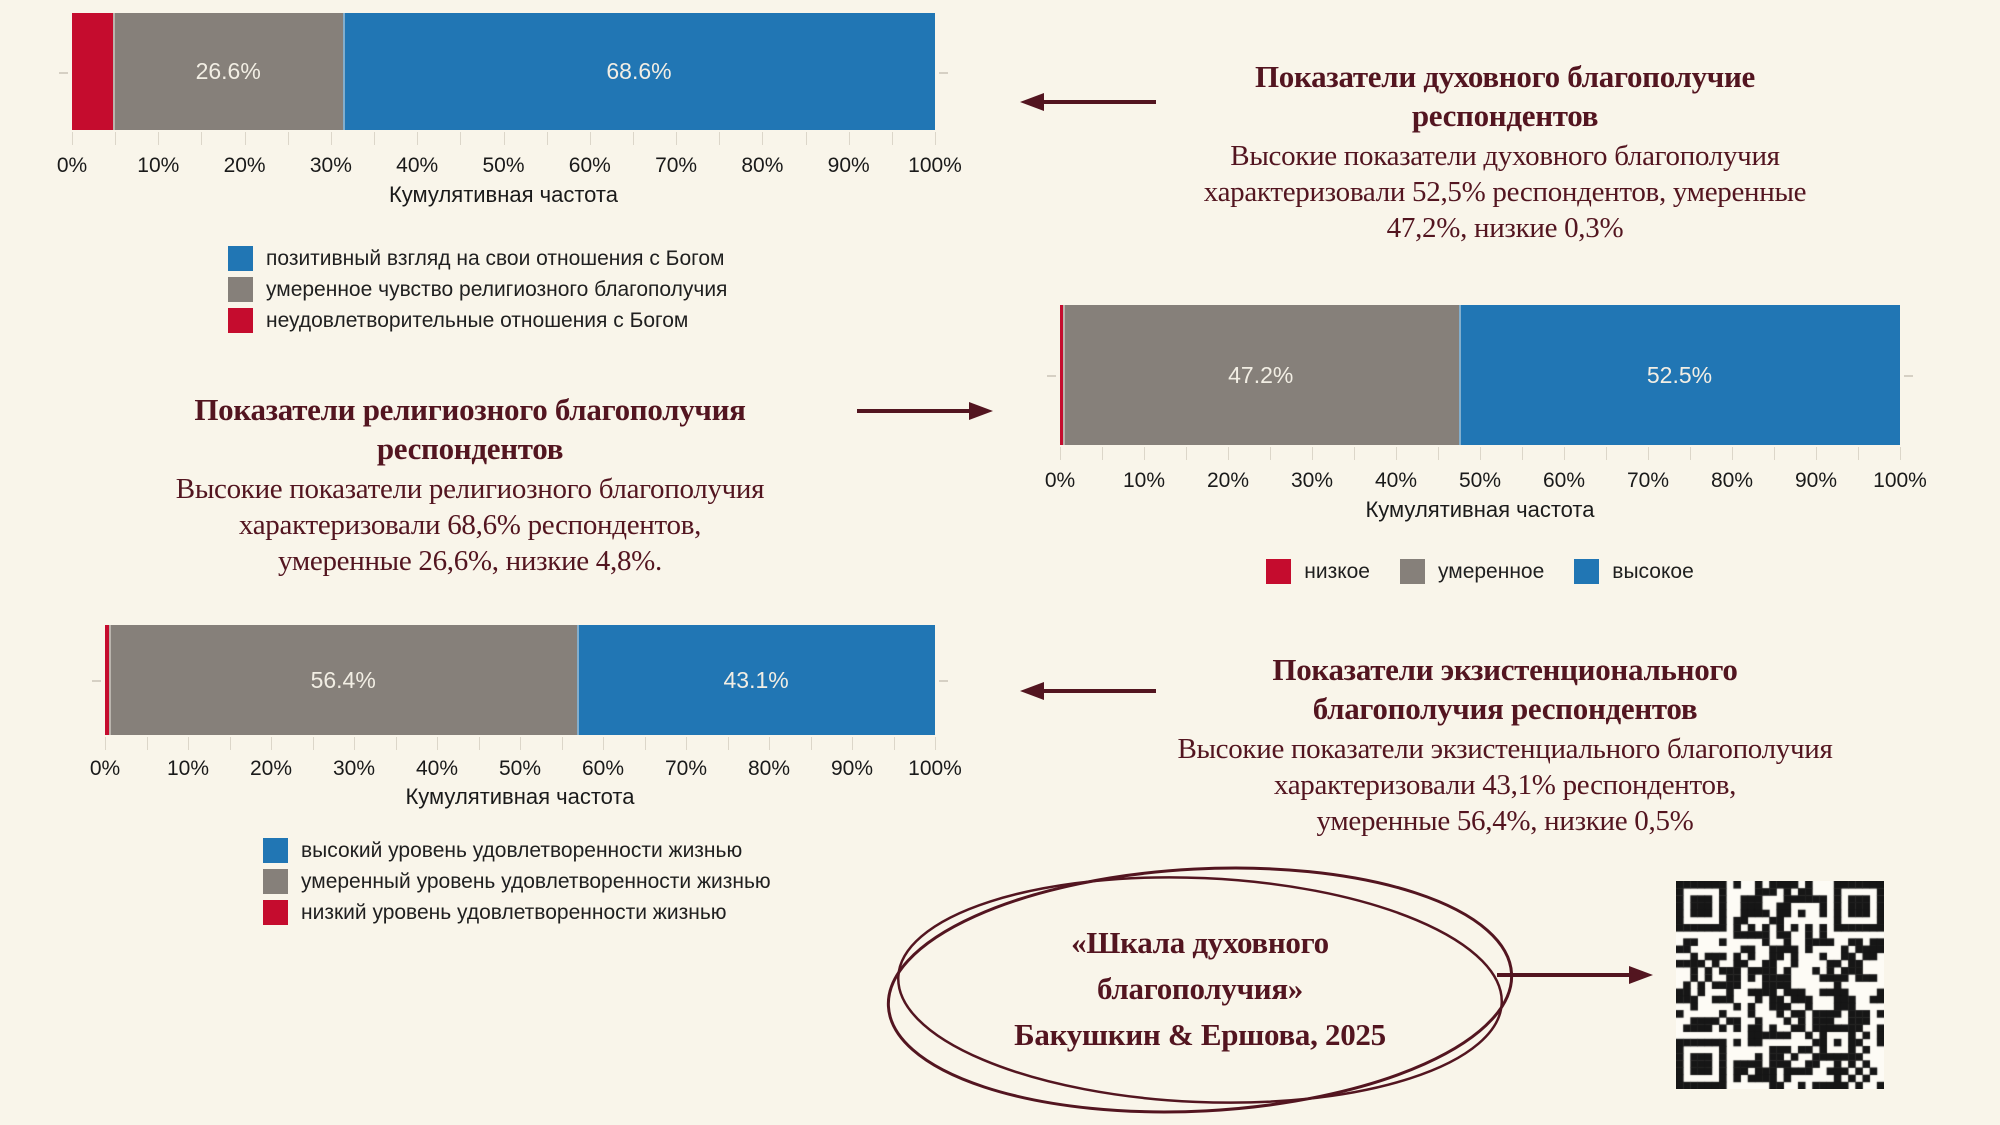 The width and height of the screenshot is (2000, 1125). I want to click on bar-segment-blue: 43.1%, so click(756, 680).